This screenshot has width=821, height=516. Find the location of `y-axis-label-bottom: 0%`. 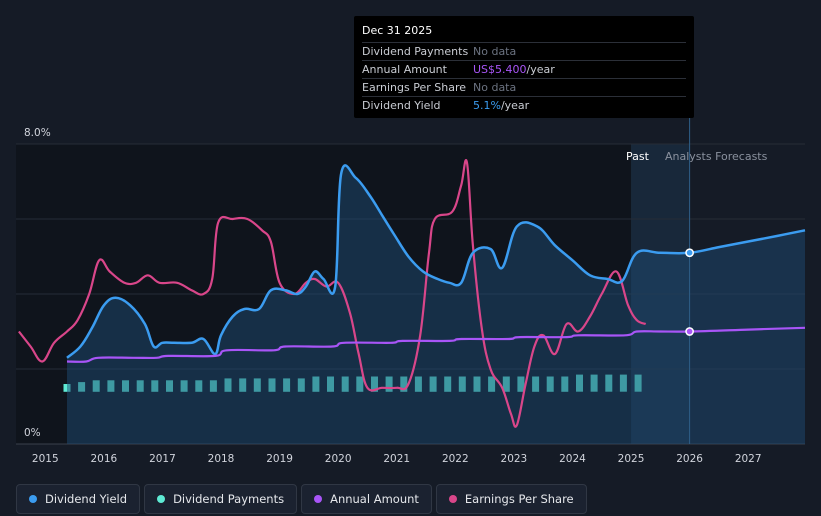

y-axis-label-bottom: 0% is located at coordinates (32, 433).